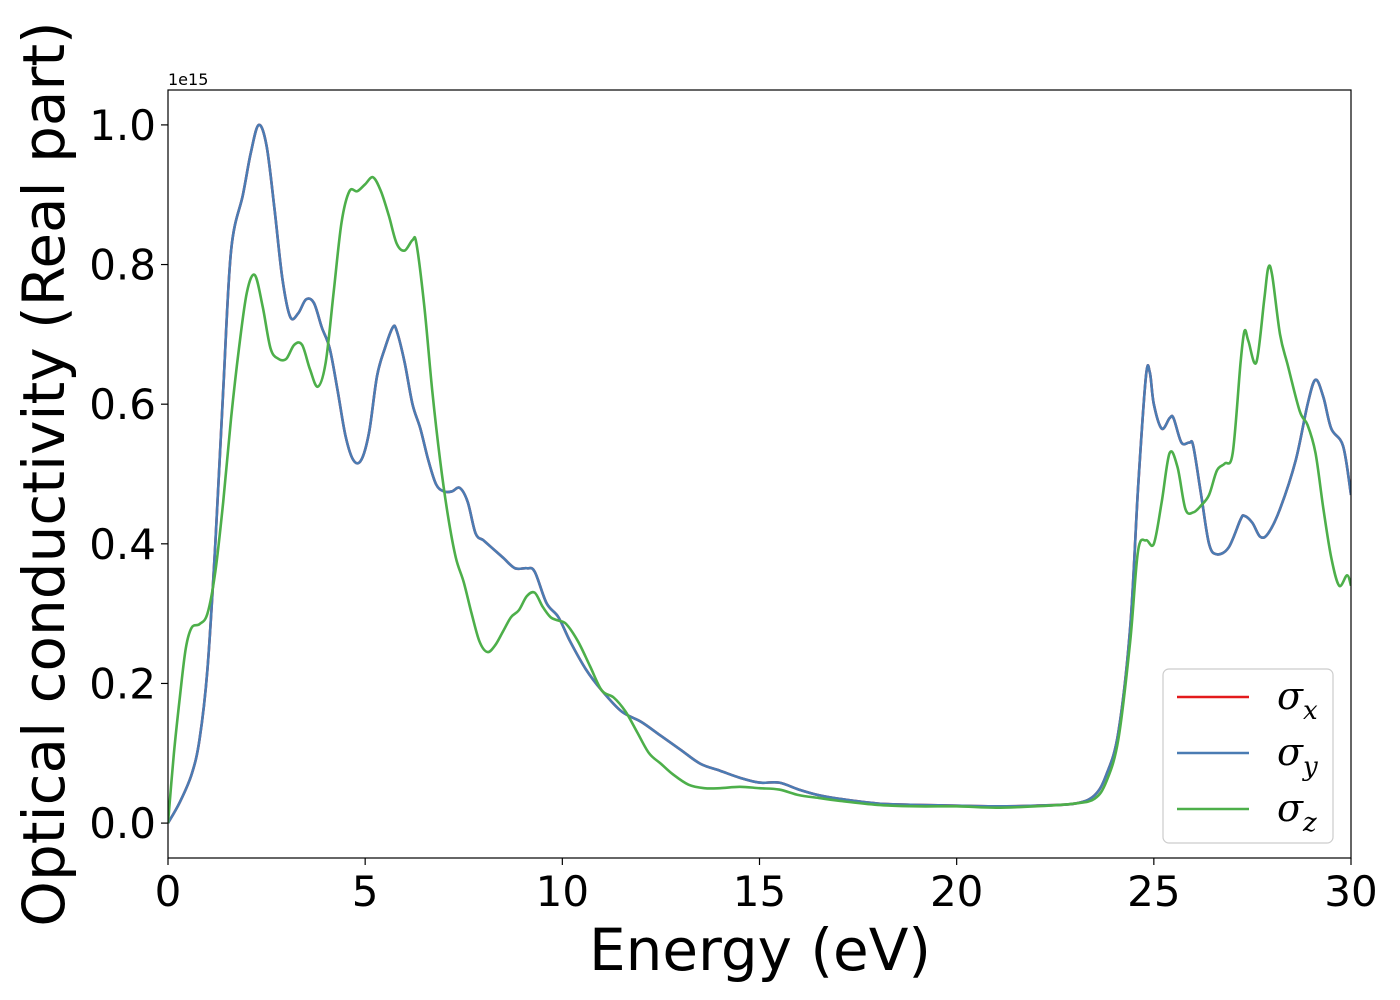  I want to click on y-tick-label: 0.8, so click(122, 265).